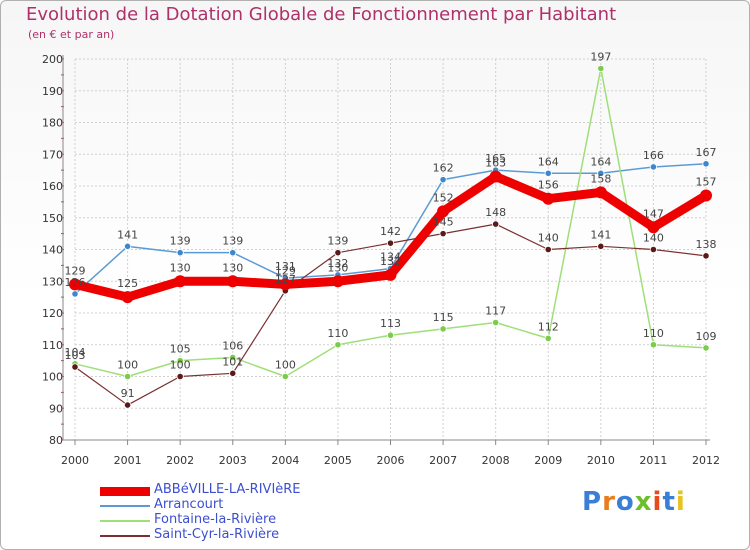  I want to click on y-tick-label: 190, so click(52, 91).